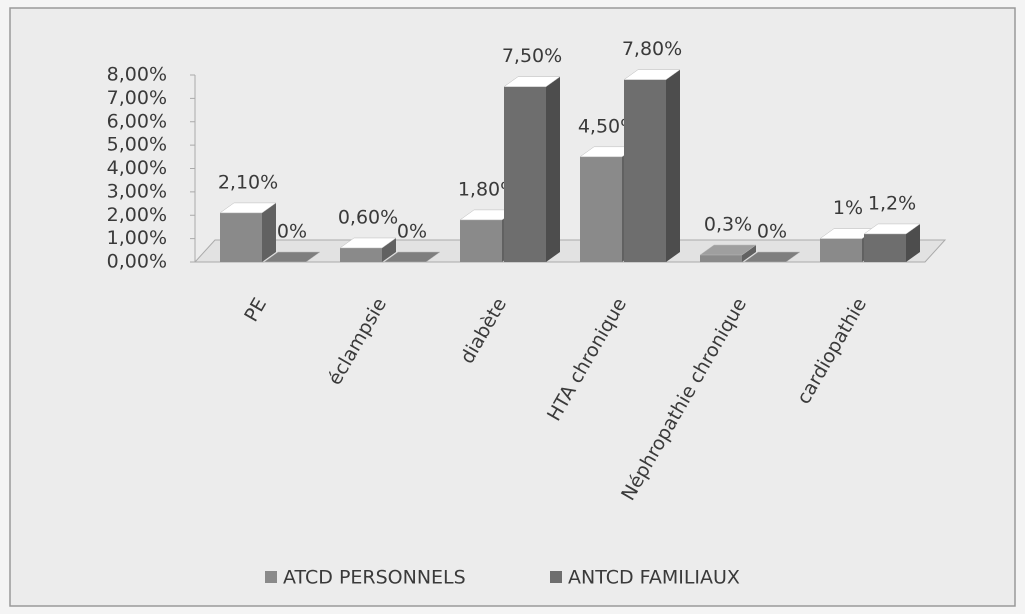  Describe the element at coordinates (137, 191) in the screenshot. I see `y-tick-label: 3,00%` at that location.